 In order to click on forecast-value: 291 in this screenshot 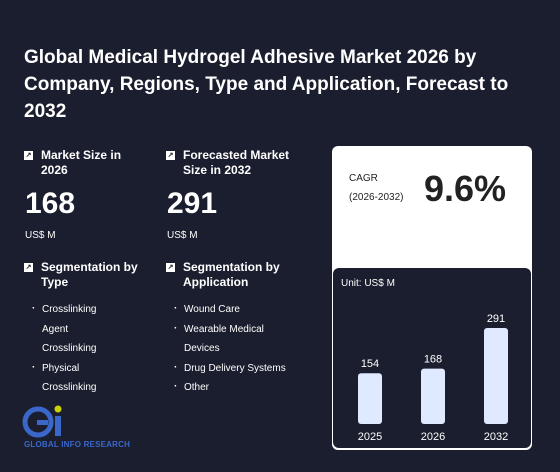, I will do `click(192, 203)`.